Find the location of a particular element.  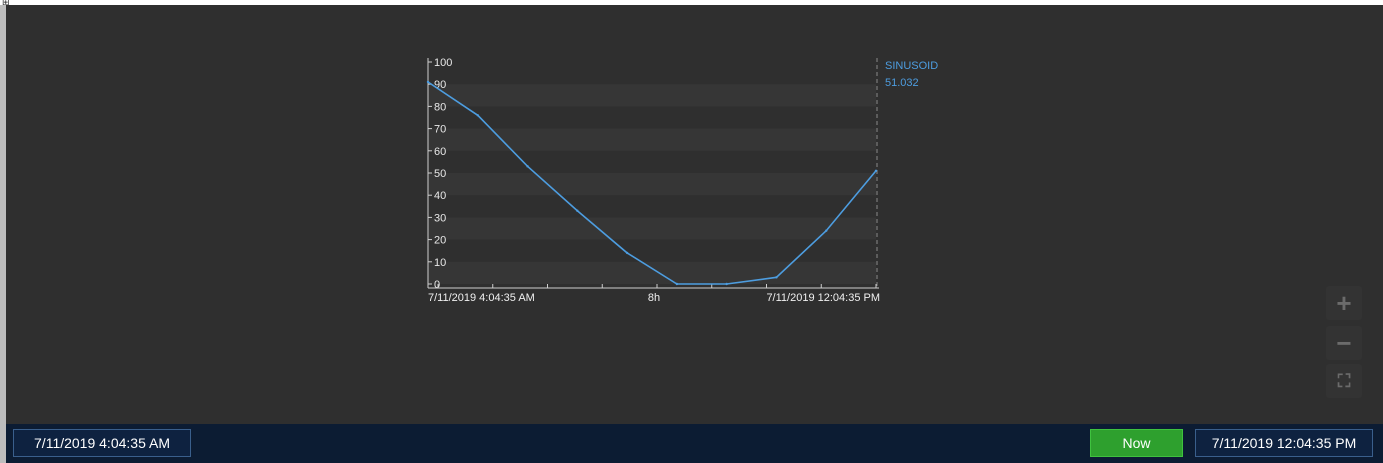

now-button: Now is located at coordinates (1136, 443).